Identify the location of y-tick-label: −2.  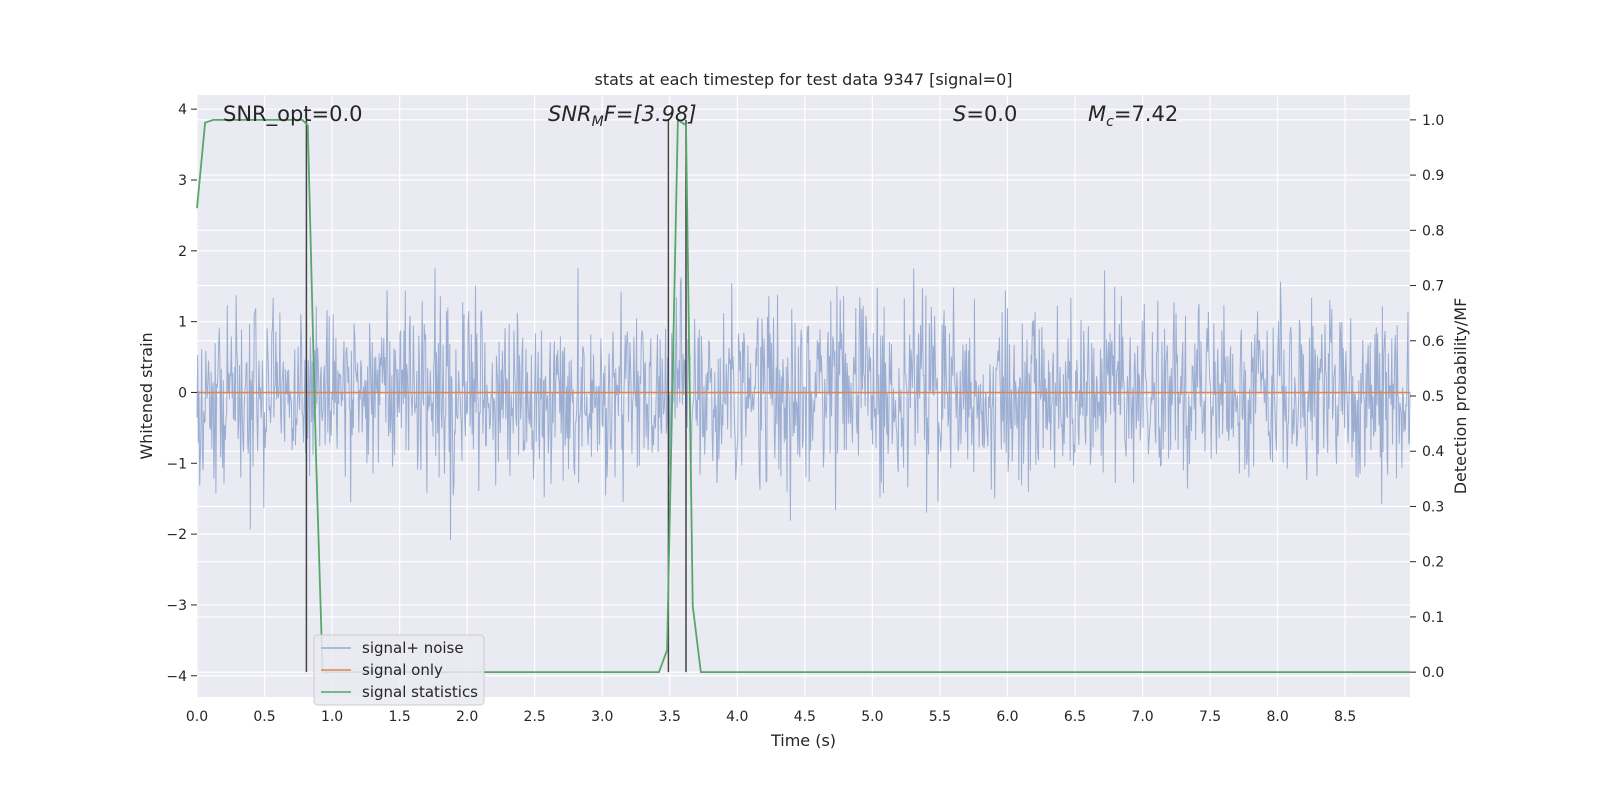
(176, 535).